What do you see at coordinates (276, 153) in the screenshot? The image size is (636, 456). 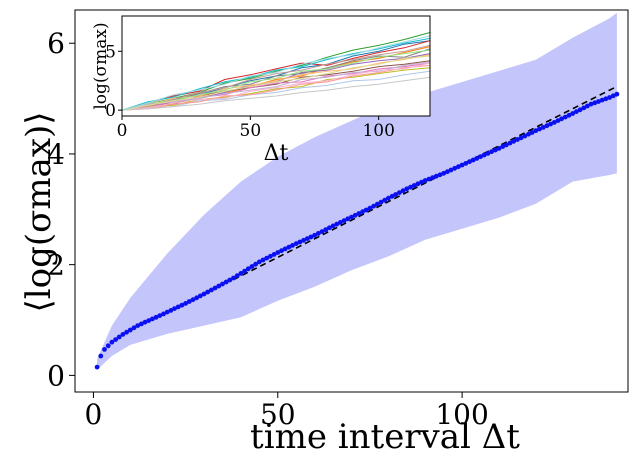 I see `inset-x-axis-label: Δt` at bounding box center [276, 153].